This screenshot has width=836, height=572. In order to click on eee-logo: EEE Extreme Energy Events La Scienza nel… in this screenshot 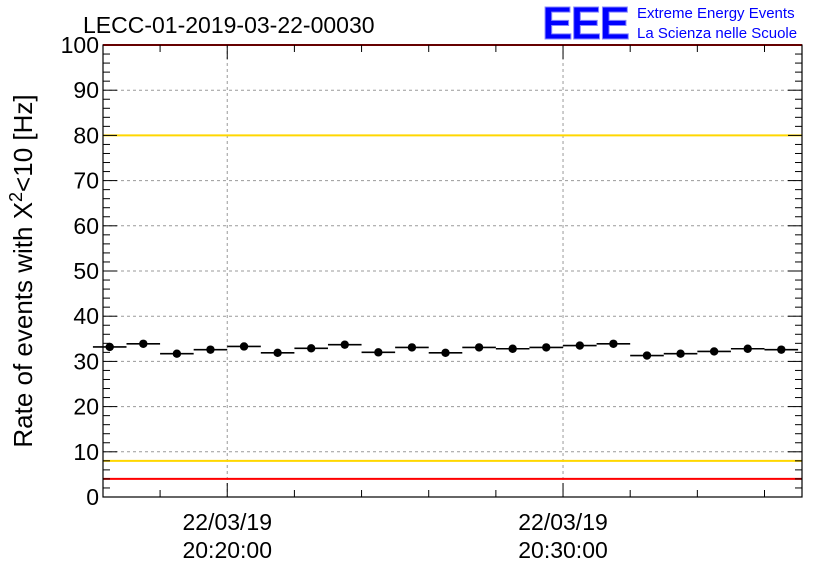, I will do `click(670, 25)`.